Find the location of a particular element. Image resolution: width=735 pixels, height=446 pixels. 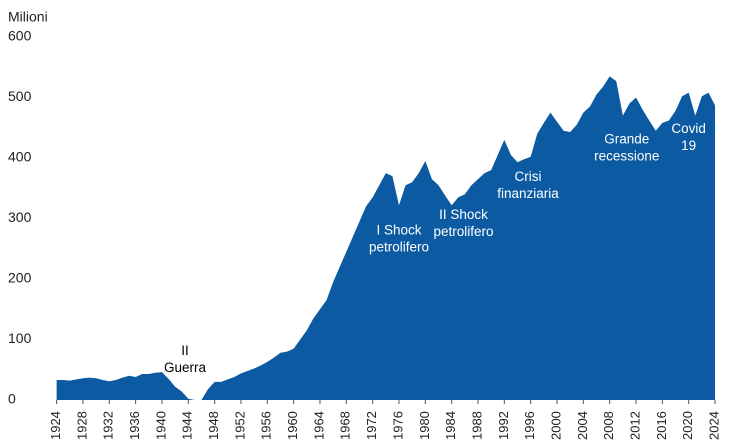

annotation: Guerra is located at coordinates (185, 367).